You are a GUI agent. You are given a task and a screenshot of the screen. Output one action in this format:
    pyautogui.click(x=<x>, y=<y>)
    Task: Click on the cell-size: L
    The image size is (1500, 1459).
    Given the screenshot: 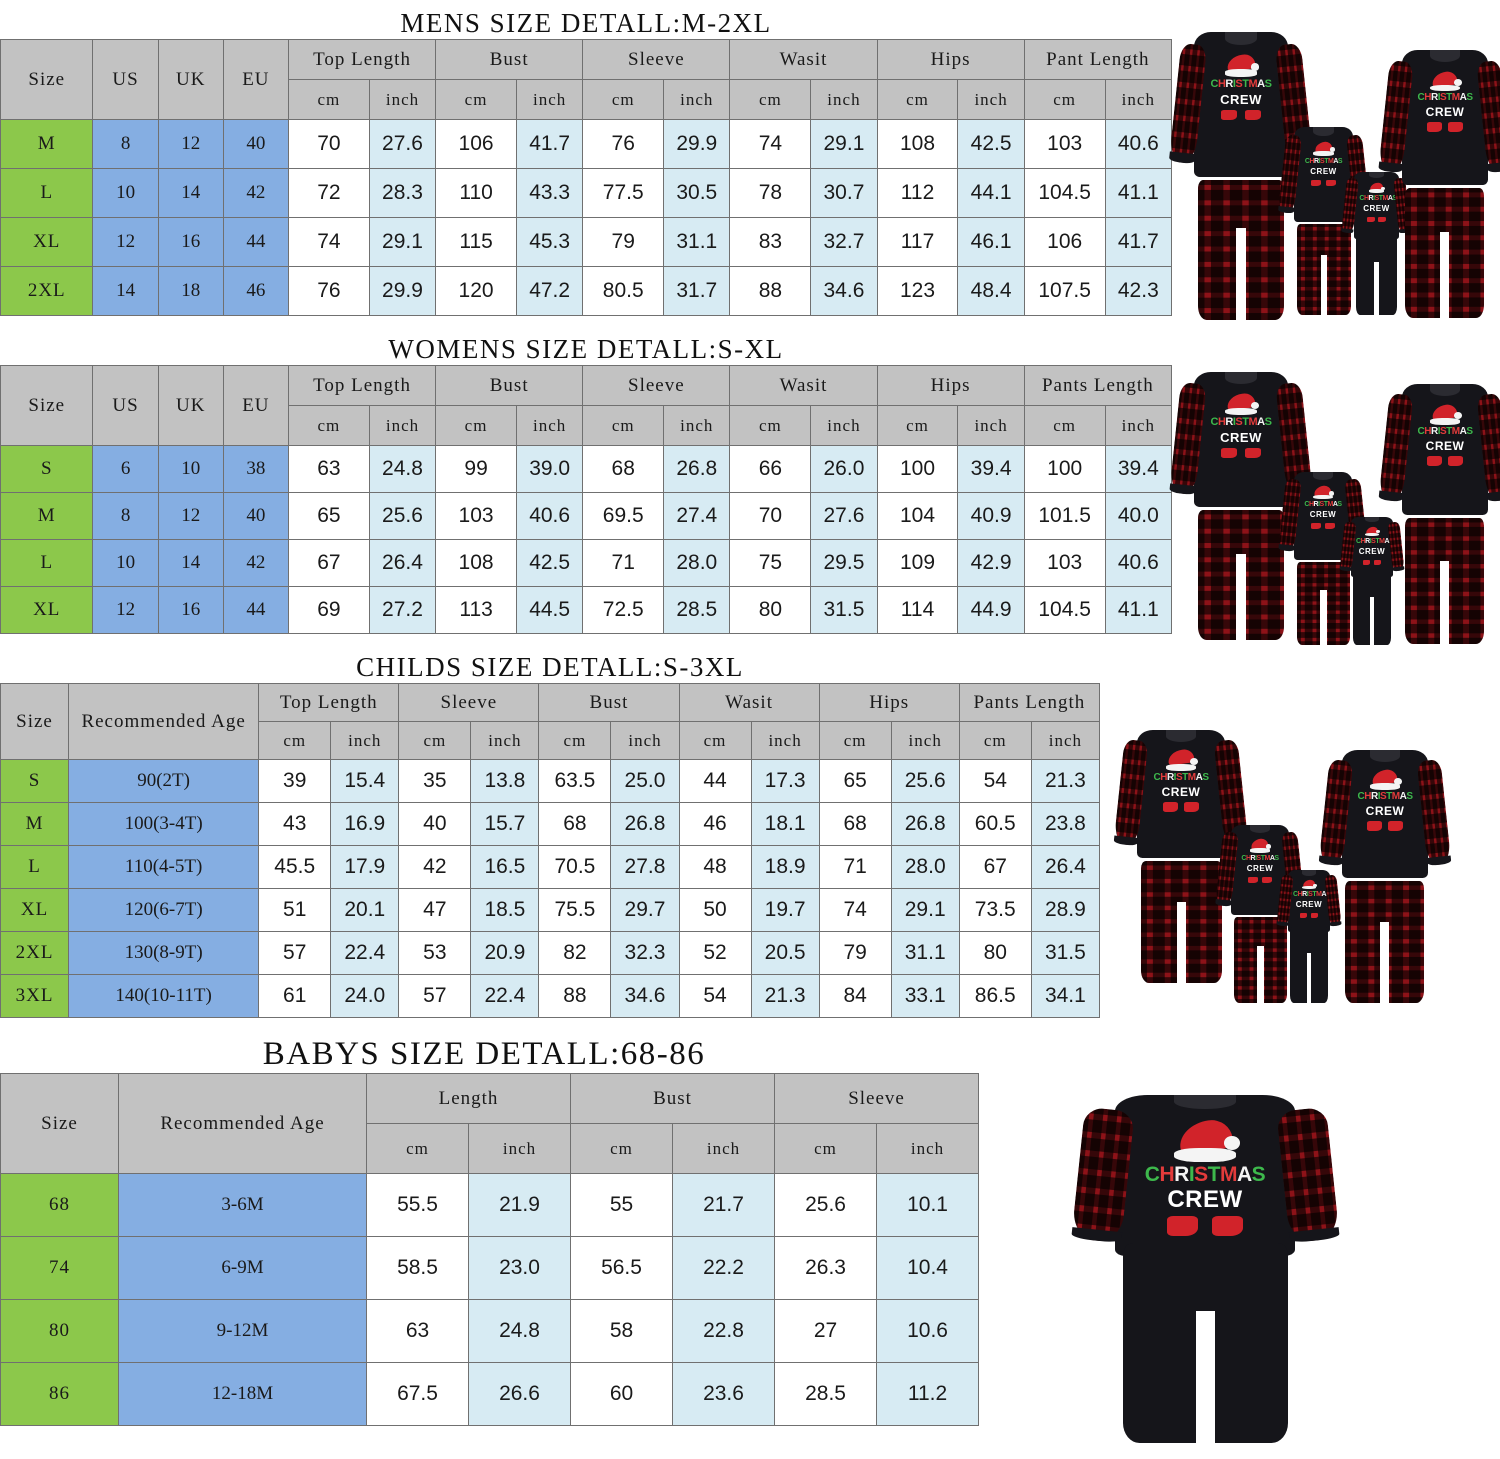 What is the action you would take?
    pyautogui.click(x=35, y=867)
    